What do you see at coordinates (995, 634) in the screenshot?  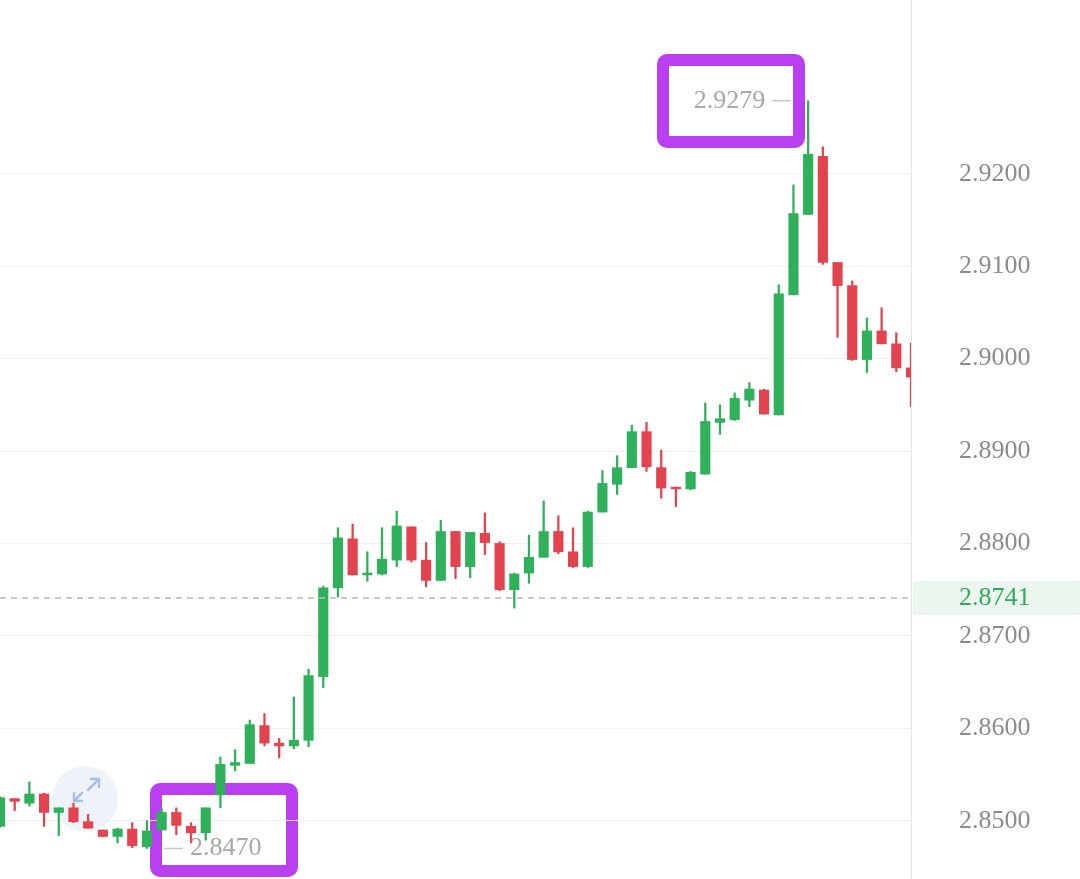 I see `y-tick-label: 2.8700` at bounding box center [995, 634].